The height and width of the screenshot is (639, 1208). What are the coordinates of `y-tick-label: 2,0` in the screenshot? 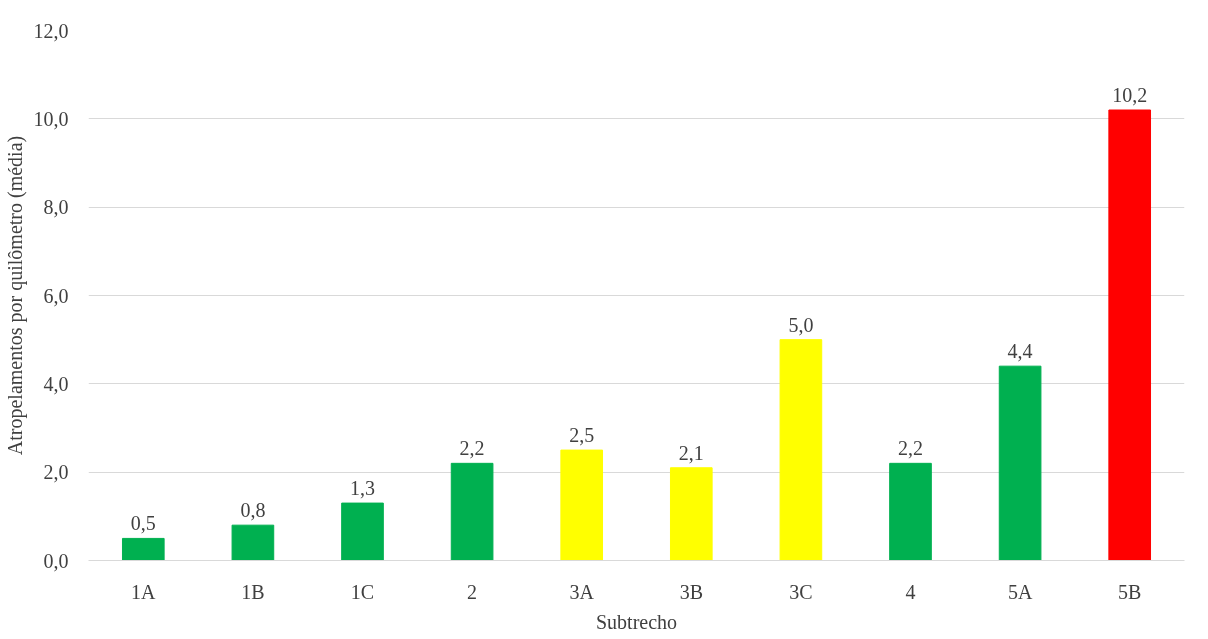 It's located at (56, 472).